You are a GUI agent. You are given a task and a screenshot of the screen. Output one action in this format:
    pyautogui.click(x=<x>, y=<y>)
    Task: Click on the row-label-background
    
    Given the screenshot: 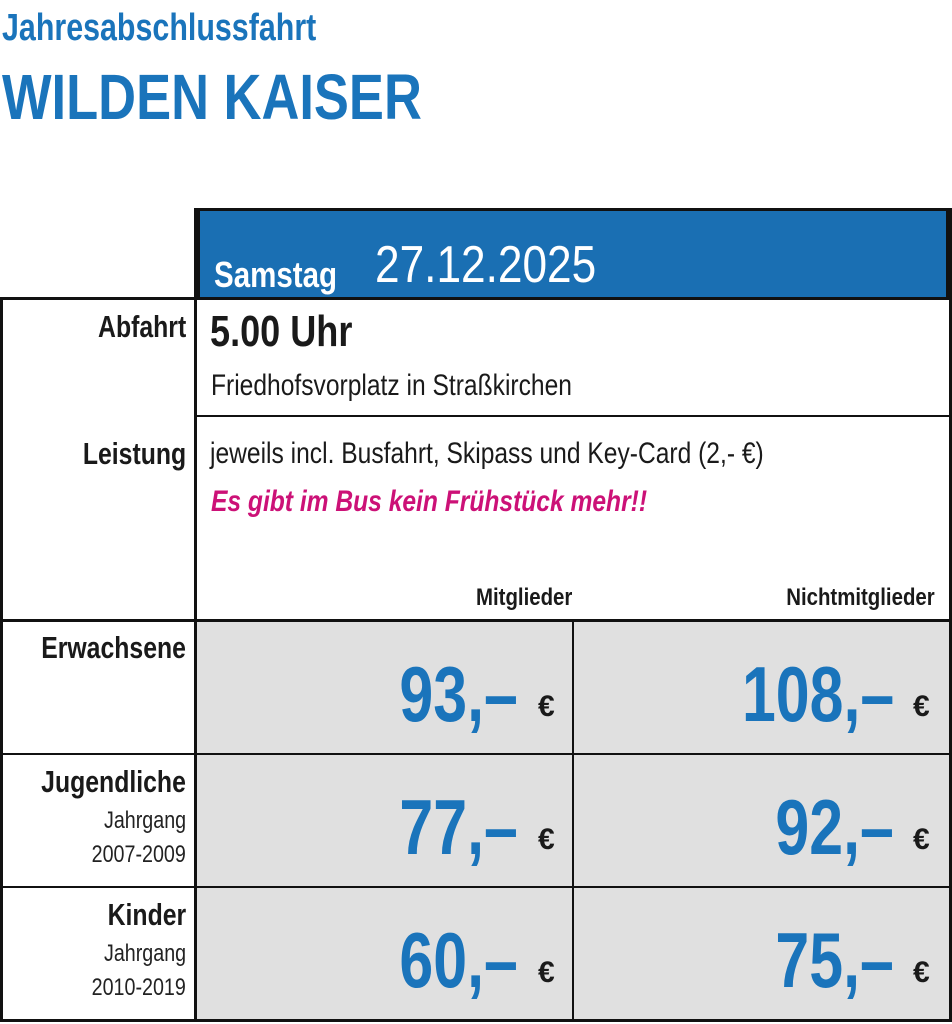 What is the action you would take?
    pyautogui.click(x=98, y=822)
    